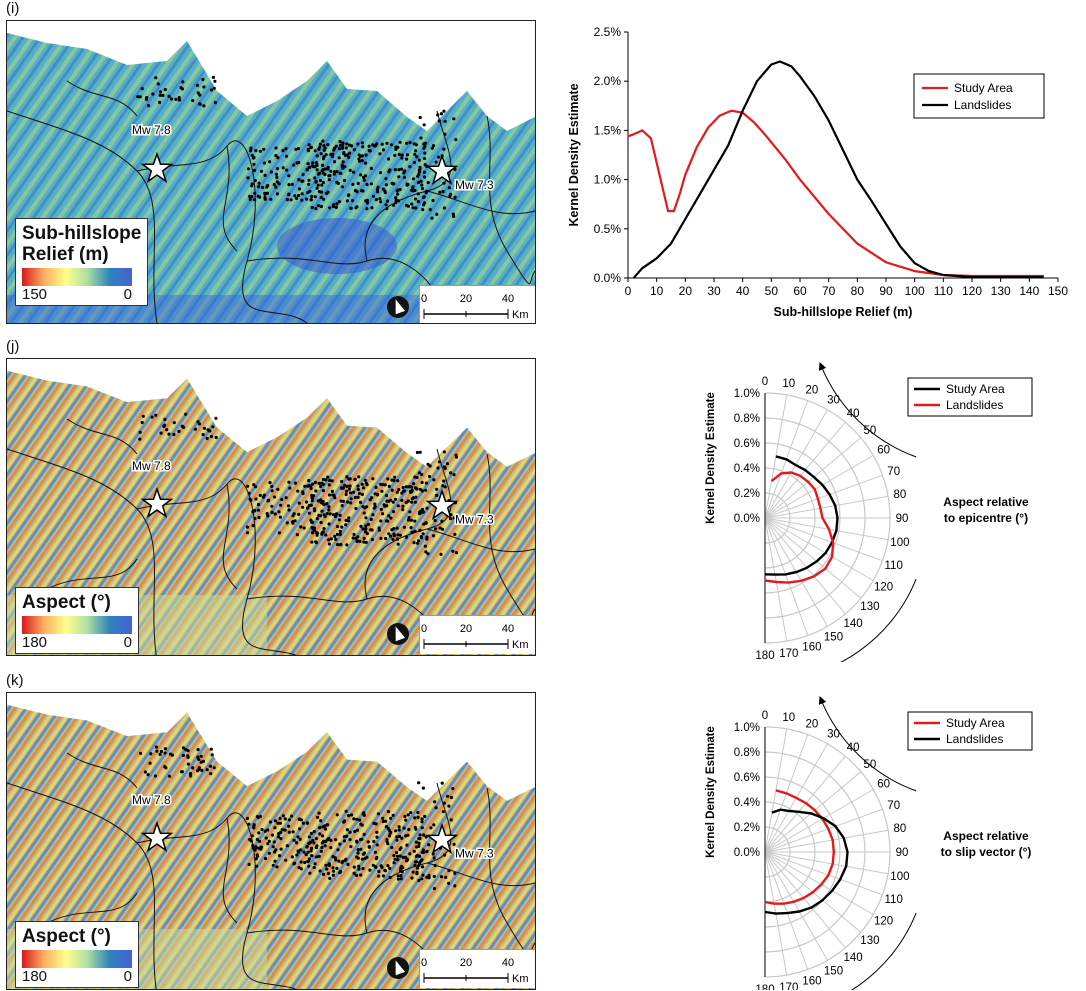 The image size is (1086, 991). What do you see at coordinates (811, 648) in the screenshot?
I see `angle-tick-label: 160` at bounding box center [811, 648].